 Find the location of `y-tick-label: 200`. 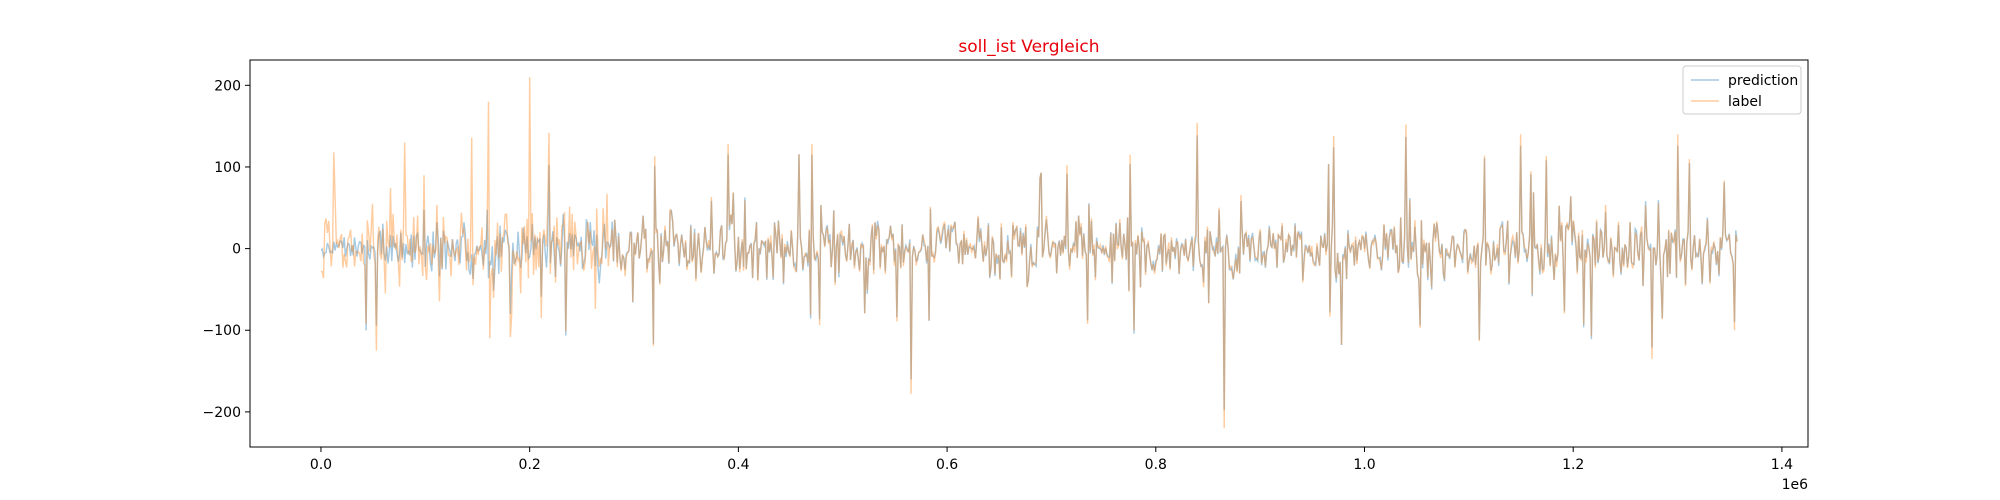

y-tick-label: 200 is located at coordinates (227, 86).